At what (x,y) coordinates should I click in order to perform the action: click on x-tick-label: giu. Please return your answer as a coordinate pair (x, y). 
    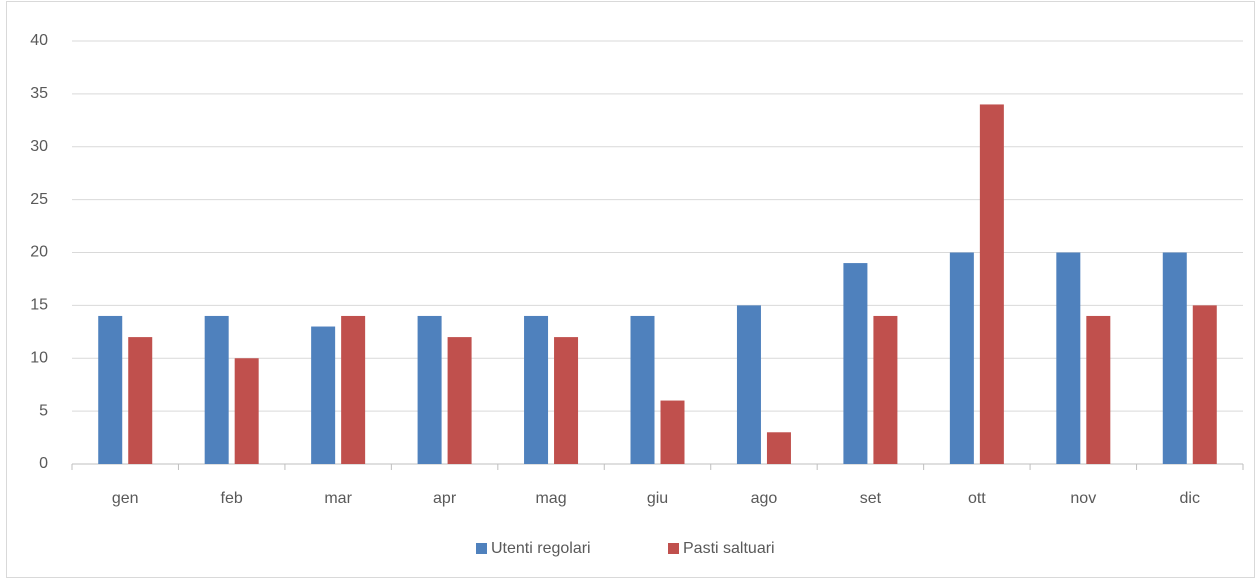
    Looking at the image, I should click on (657, 498).